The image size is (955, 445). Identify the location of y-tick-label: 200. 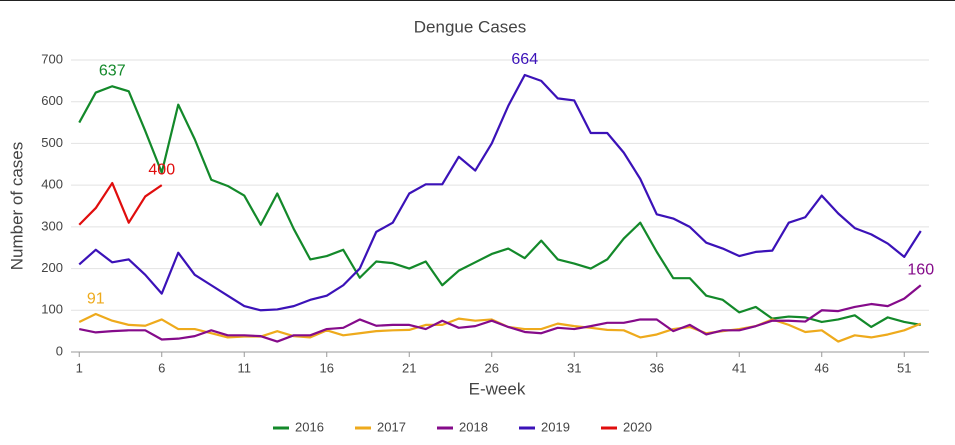
(52, 267).